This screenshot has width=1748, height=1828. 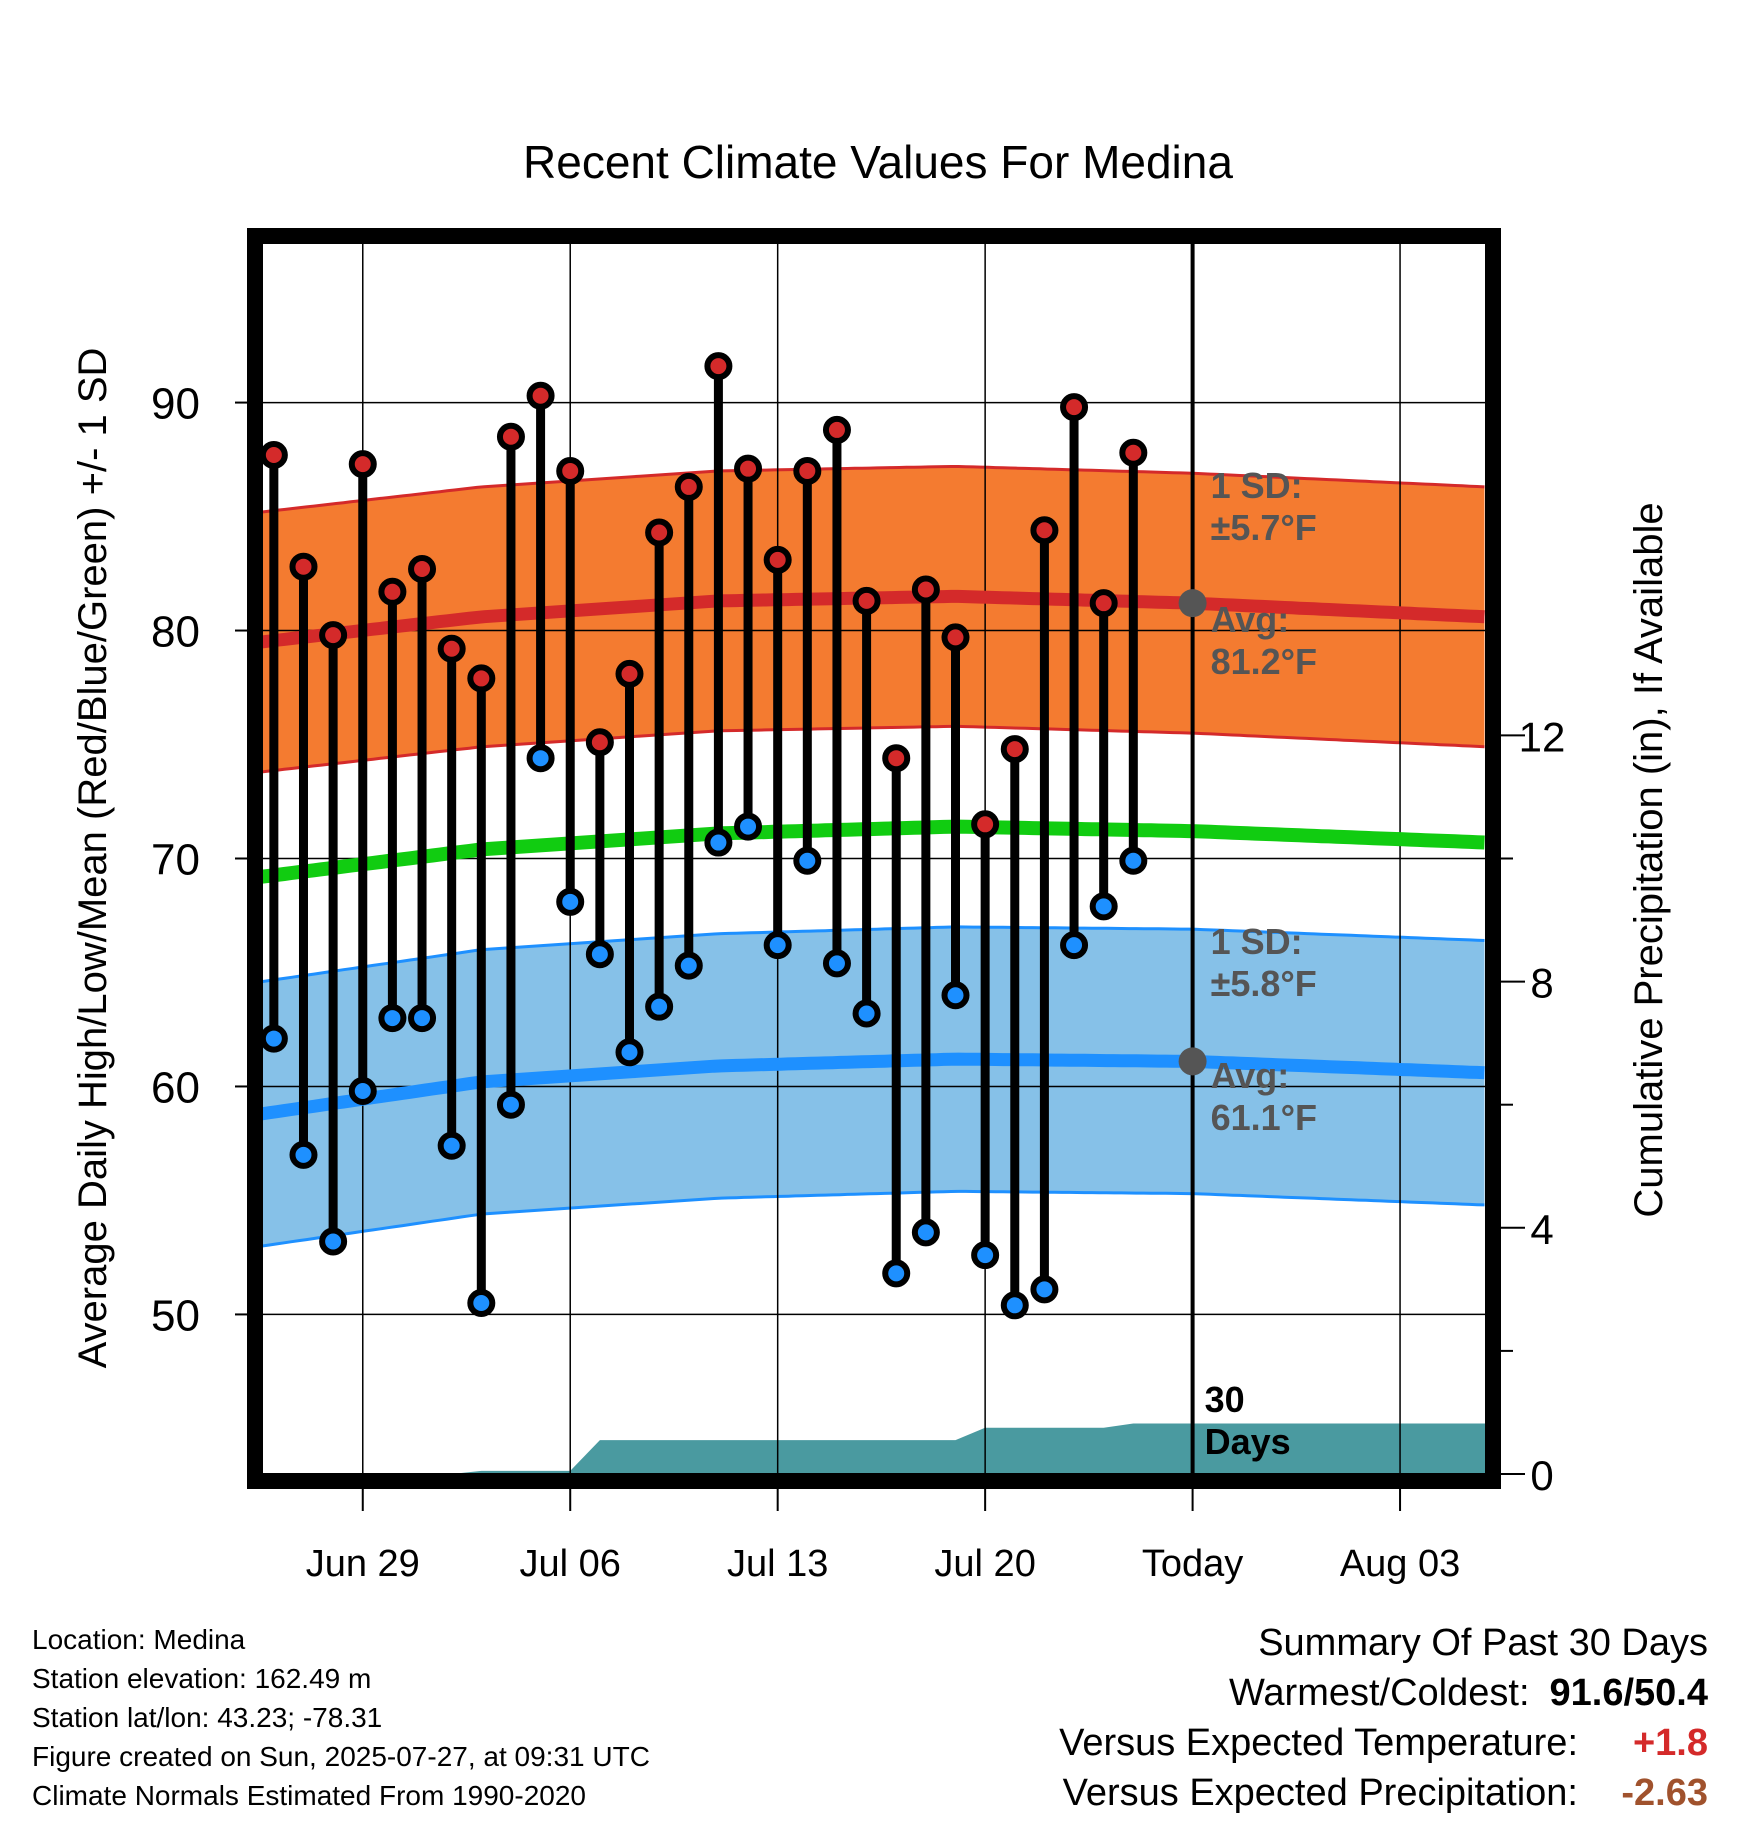 I want to click on y2-tick-label: 8, so click(x=1541, y=983).